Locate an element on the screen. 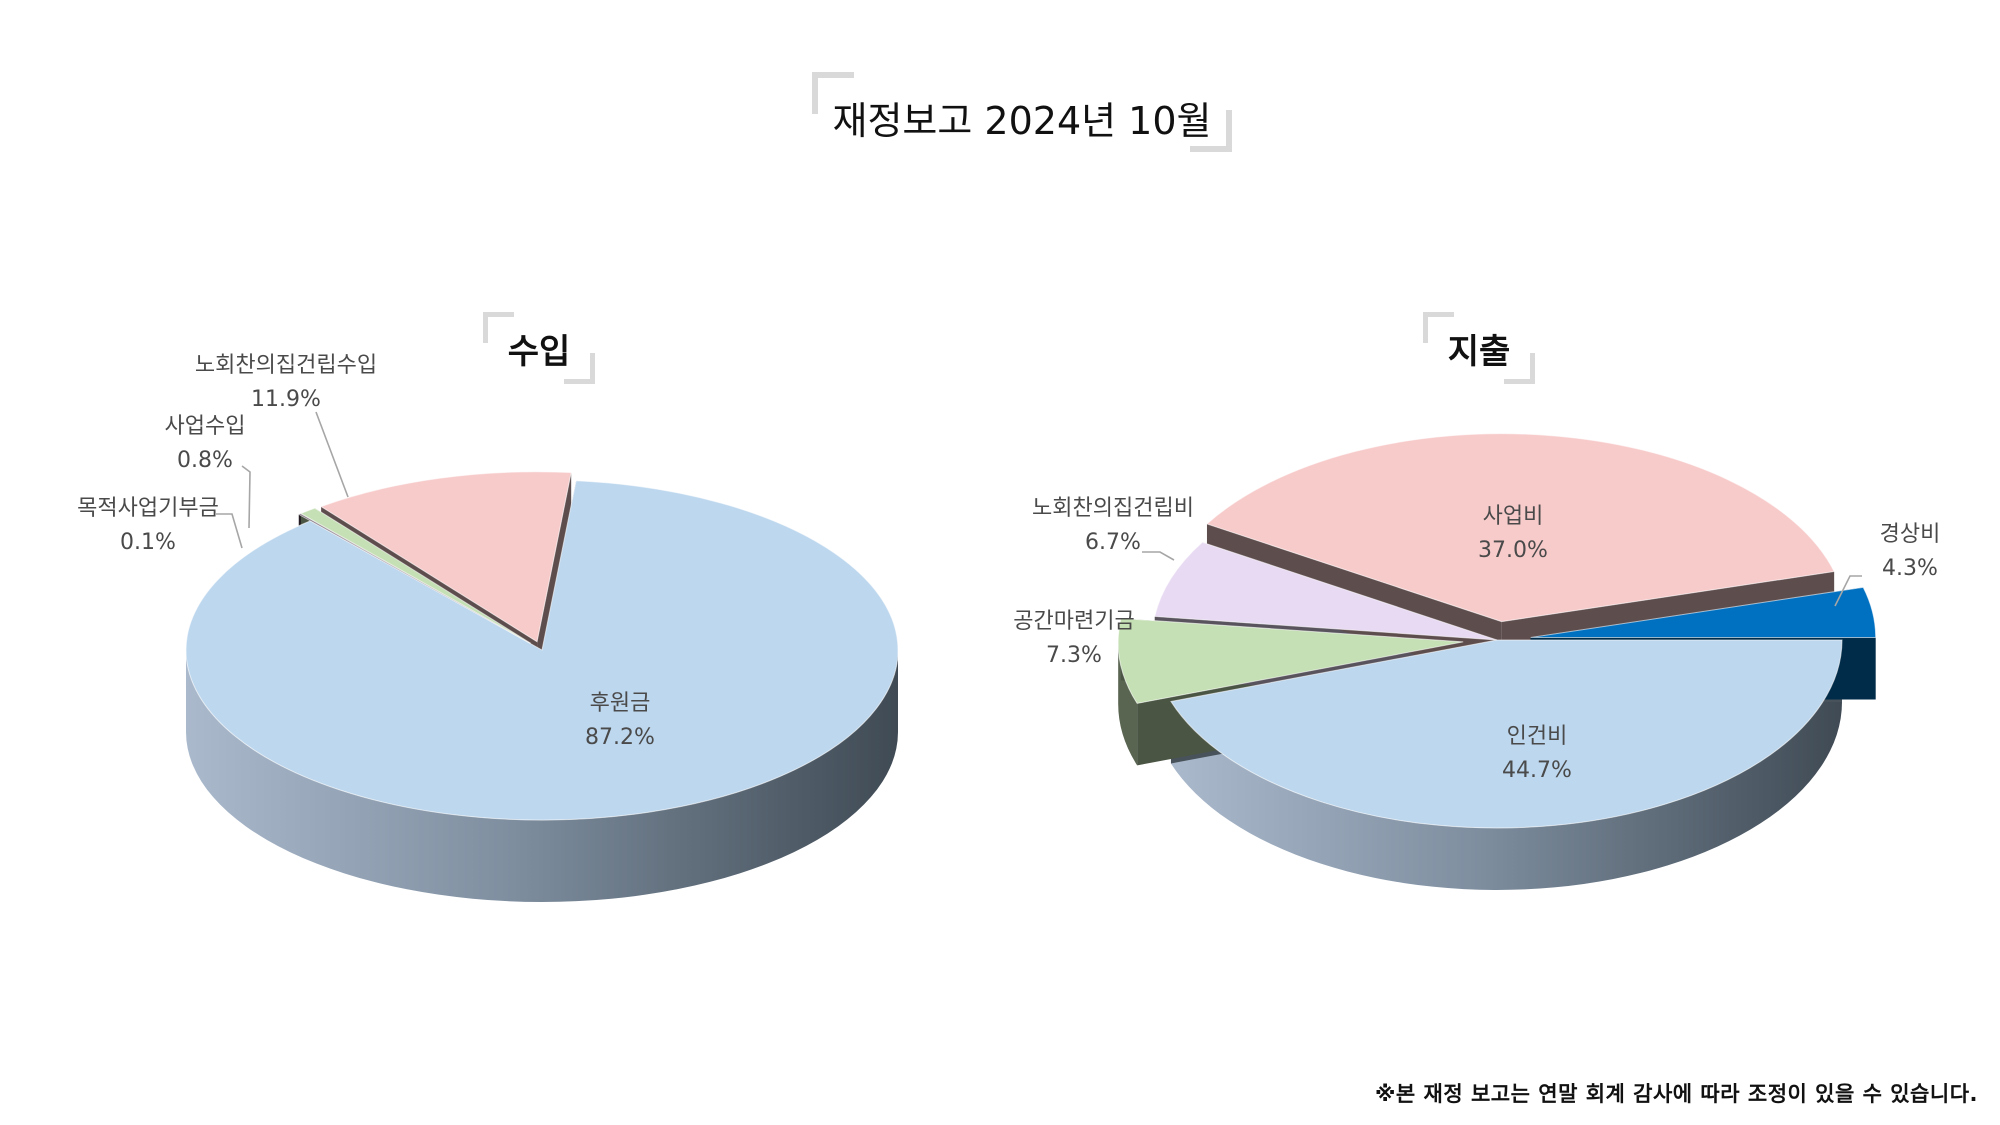 The height and width of the screenshot is (1125, 2000). expense-chart-title-text: 지출 is located at coordinates (1479, 352).